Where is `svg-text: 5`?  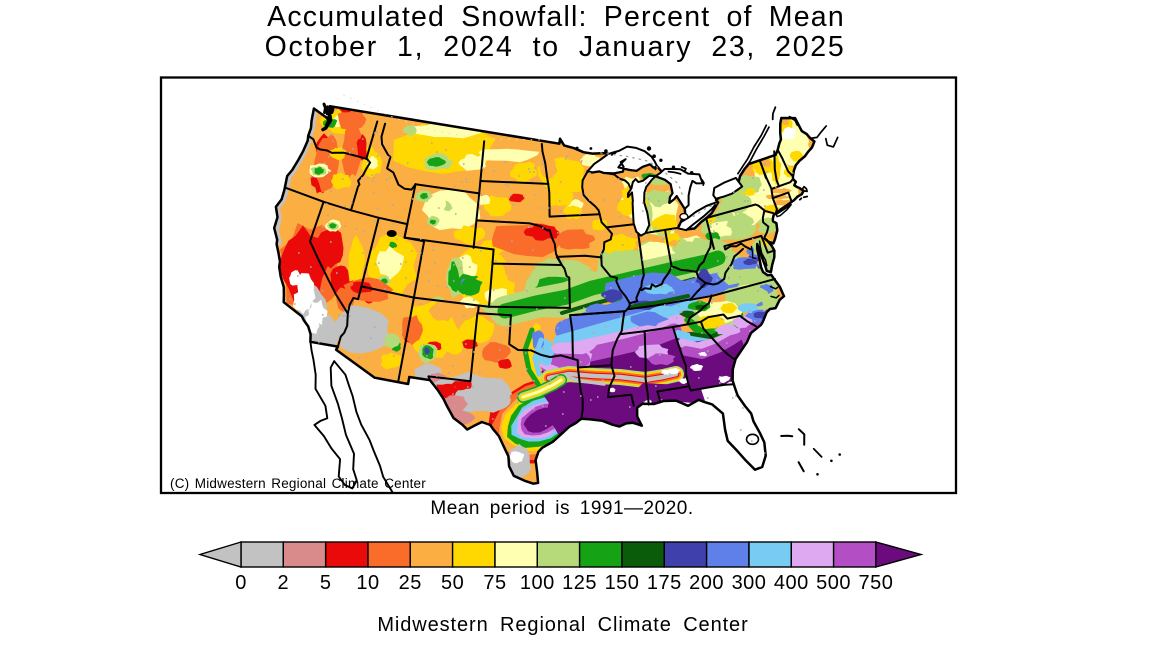
svg-text: 5 is located at coordinates (326, 583).